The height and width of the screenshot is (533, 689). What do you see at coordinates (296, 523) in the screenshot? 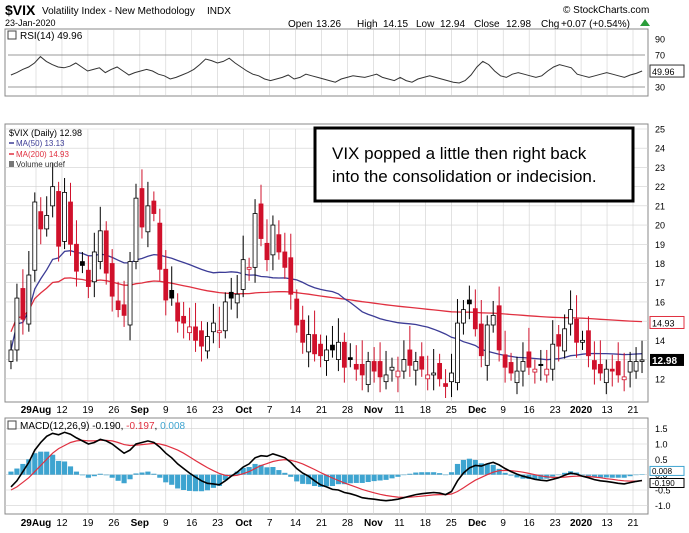
I see `x-tick-label: 14` at bounding box center [296, 523].